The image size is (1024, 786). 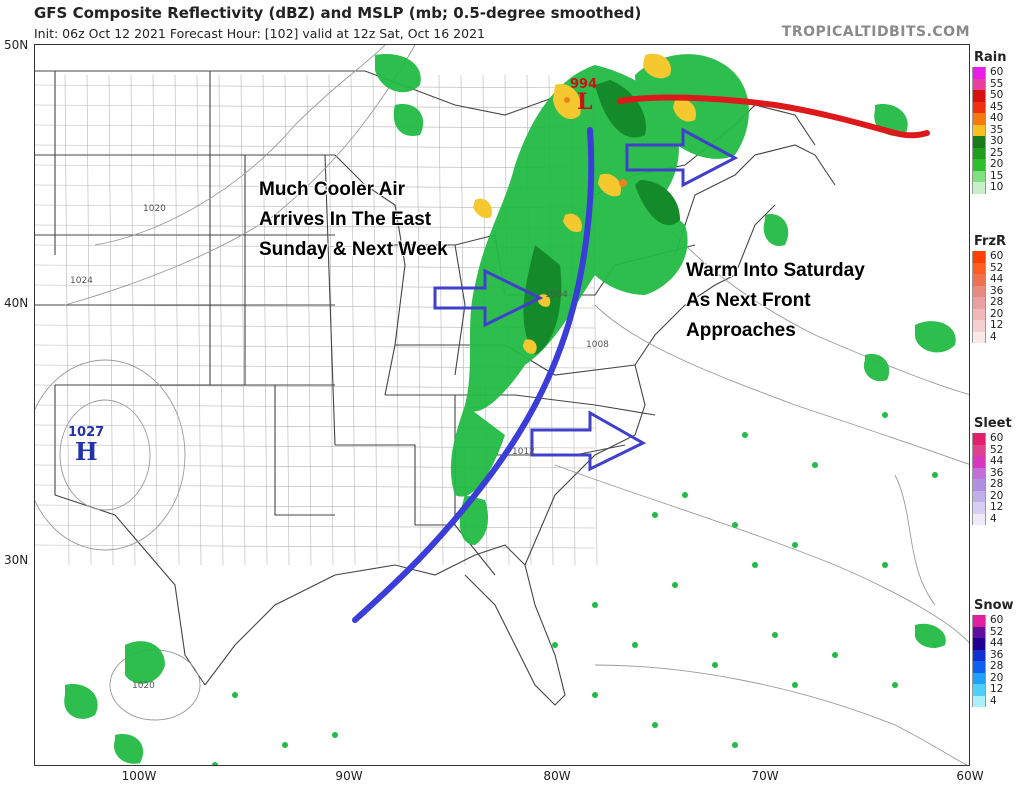 I want to click on legend-row: 12, so click(x=997, y=689).